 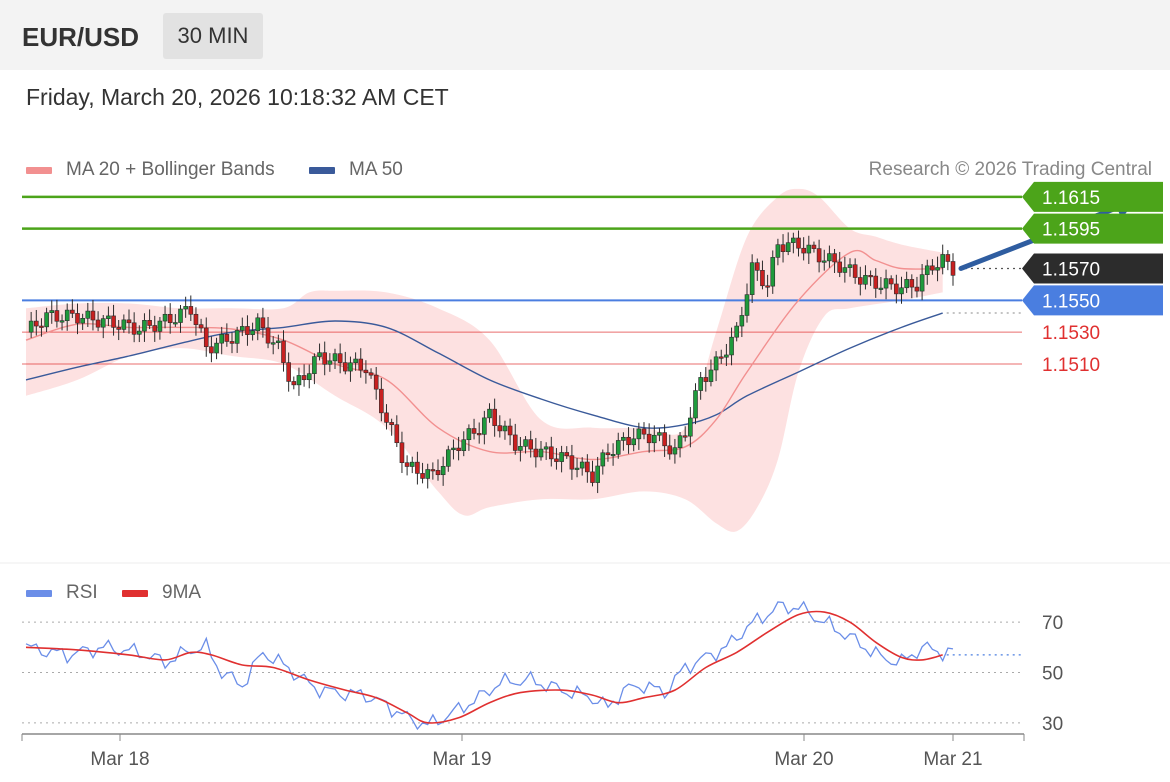 I want to click on x-tick-label: Mar 19, so click(x=461, y=759).